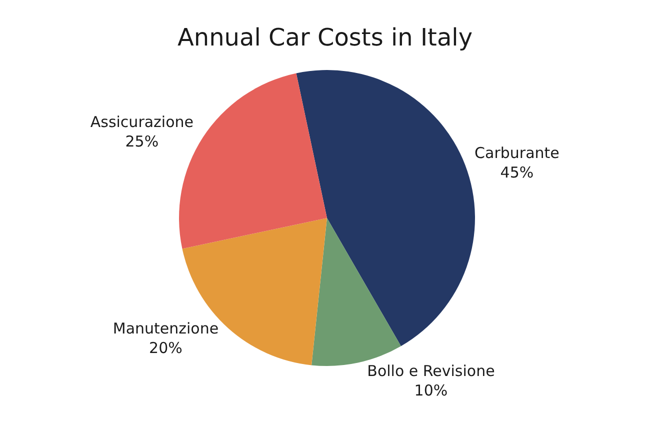 The height and width of the screenshot is (426, 650). I want to click on chart-title: Annual Car Costs in Italy, so click(325, 37).